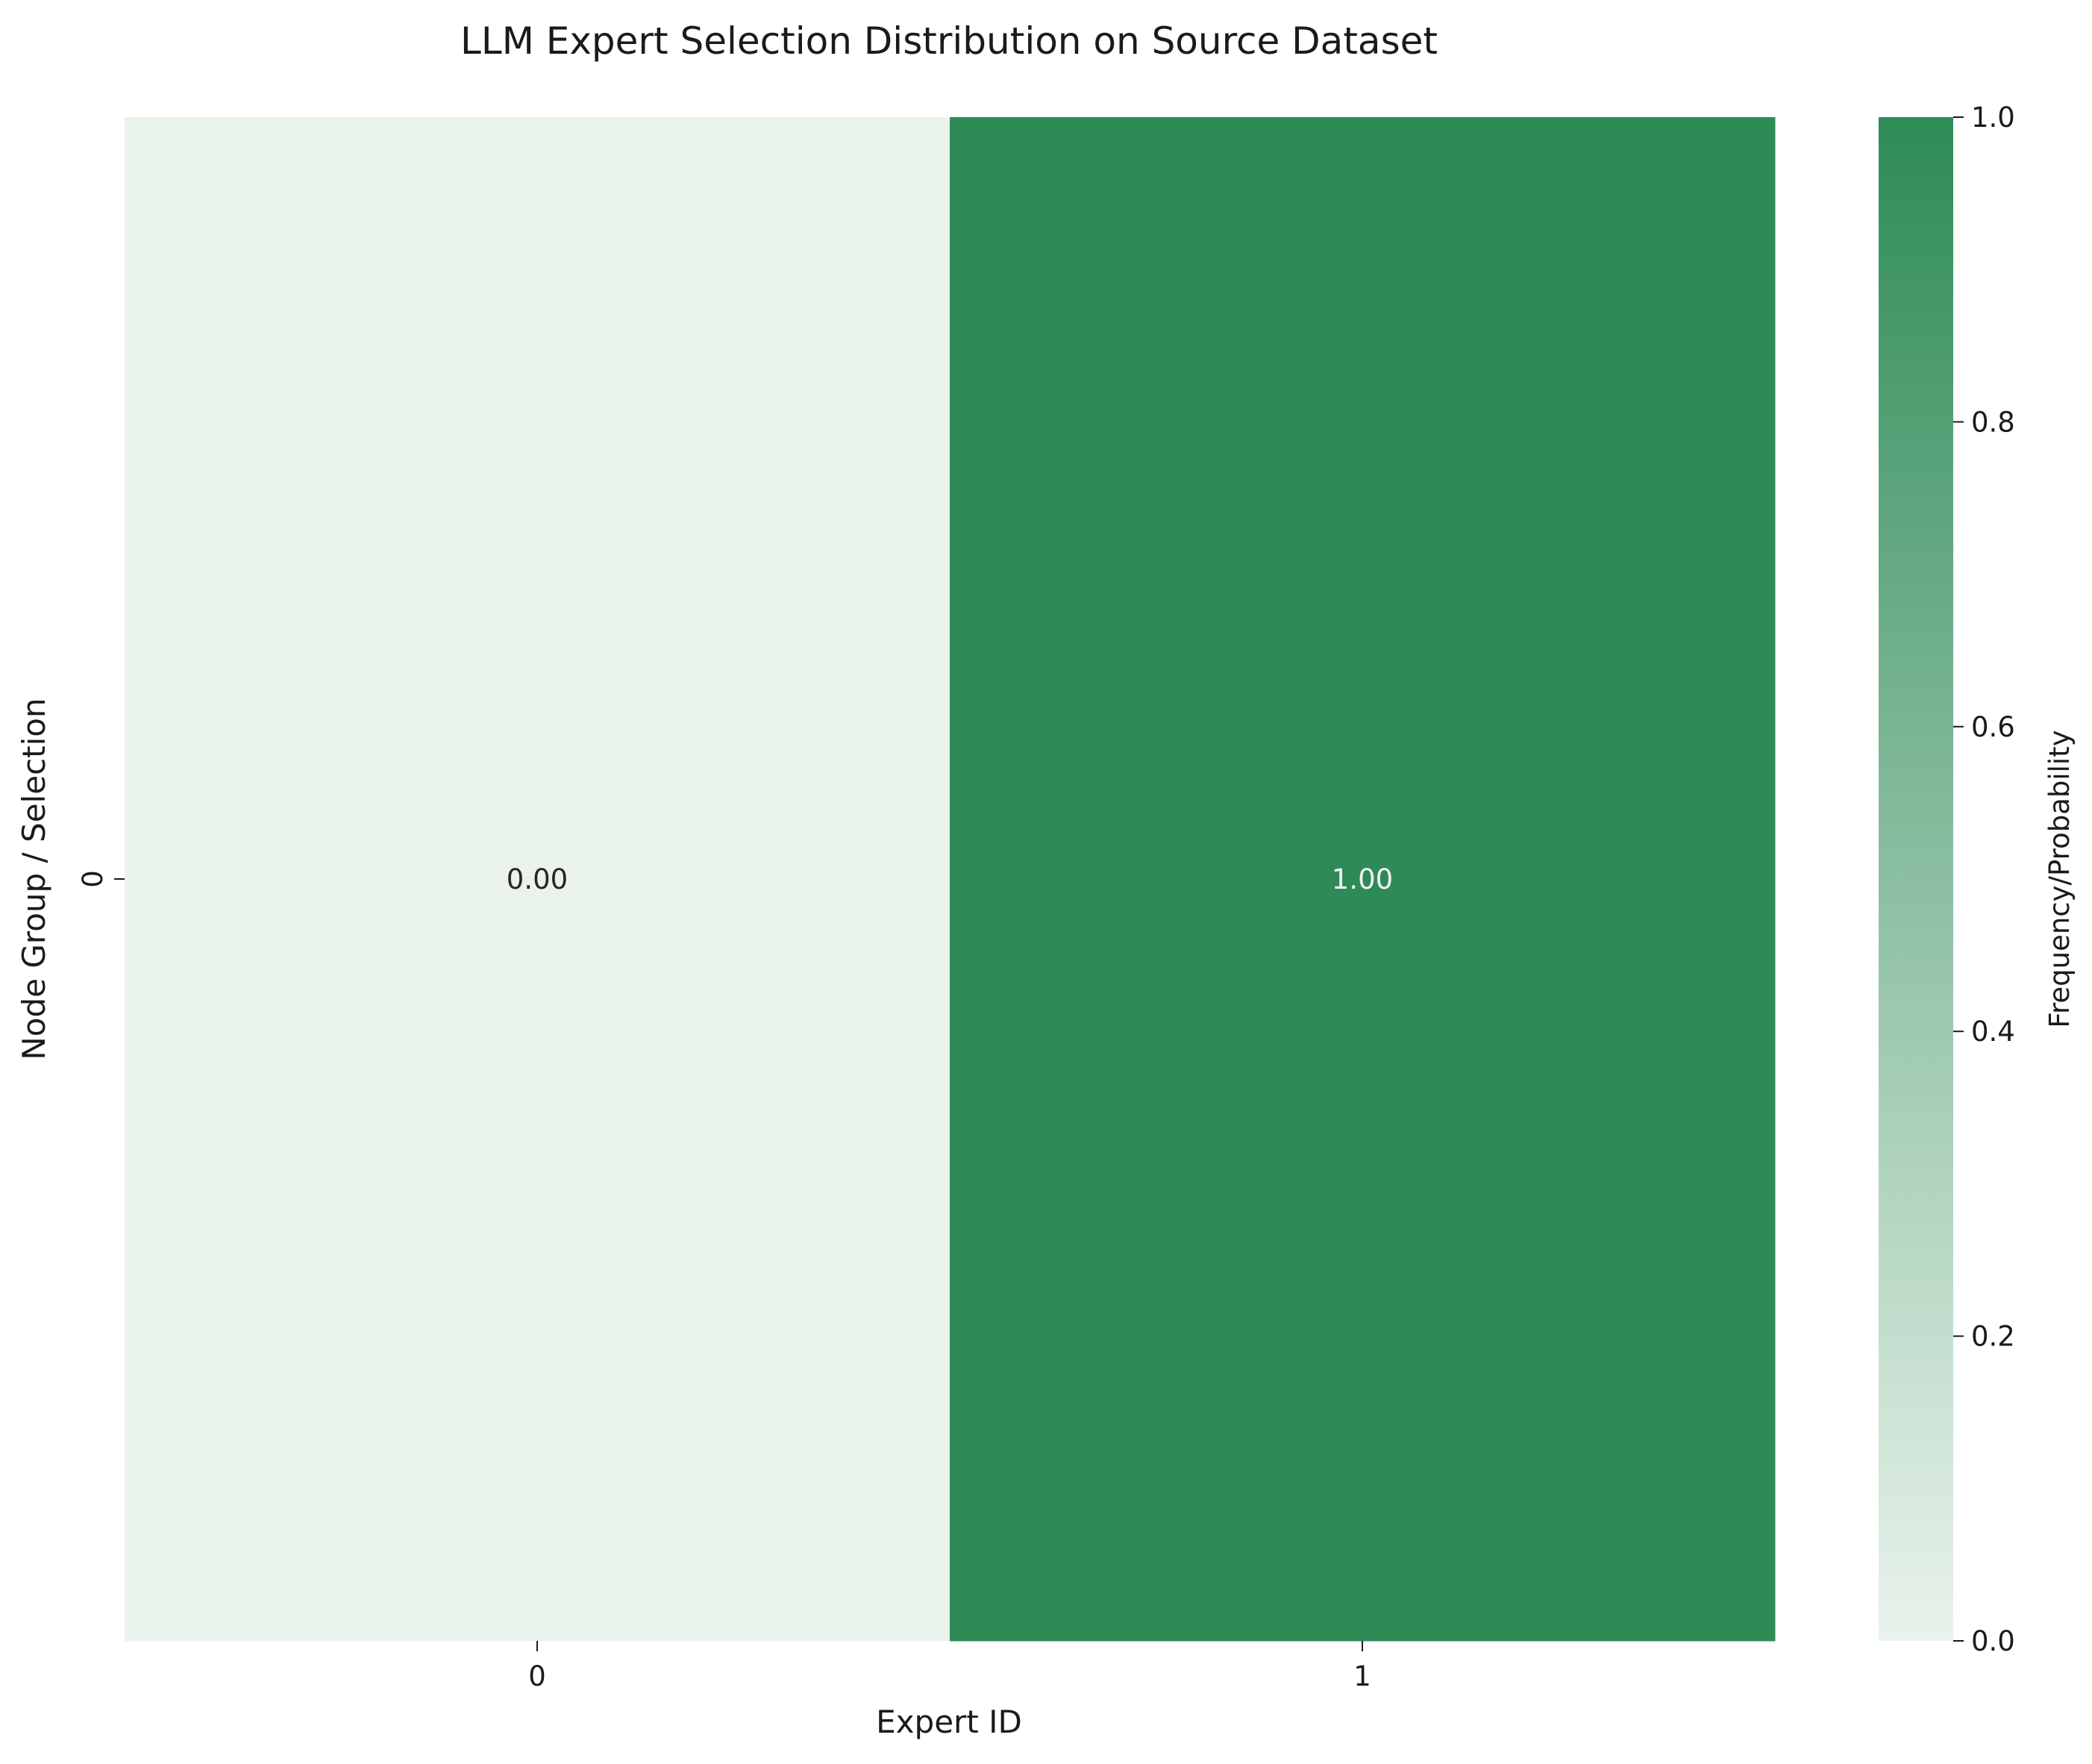 This screenshot has width=2092, height=1764. I want to click on x-axis-label: Expert ID, so click(949, 1722).